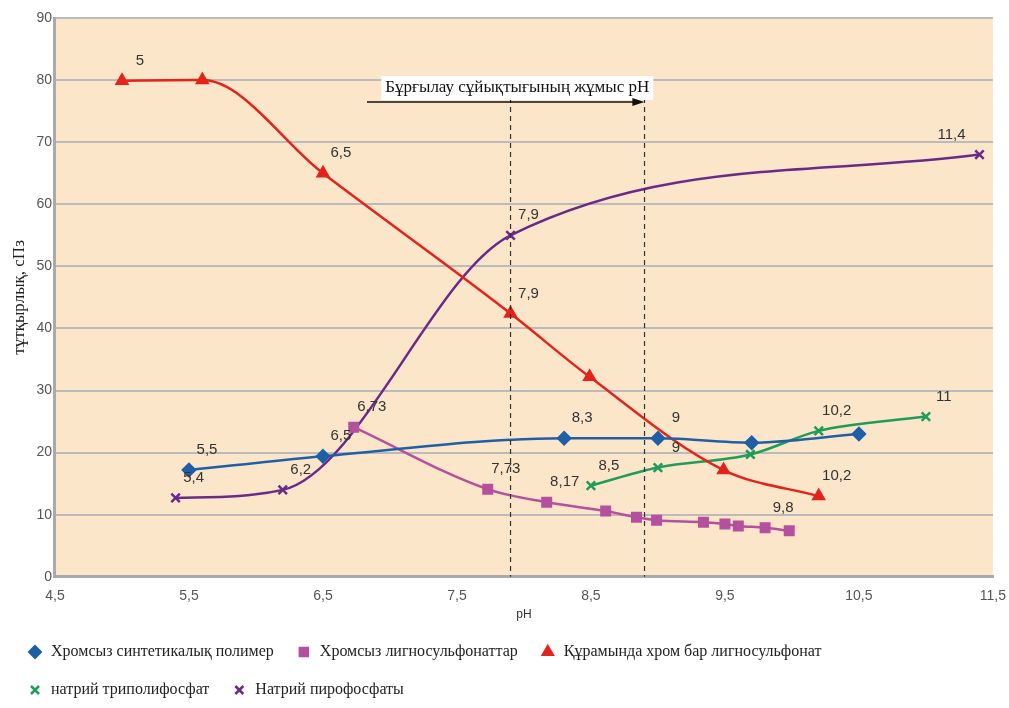 The height and width of the screenshot is (708, 1009). I want to click on x-tick-label: 4,5, so click(55, 595).